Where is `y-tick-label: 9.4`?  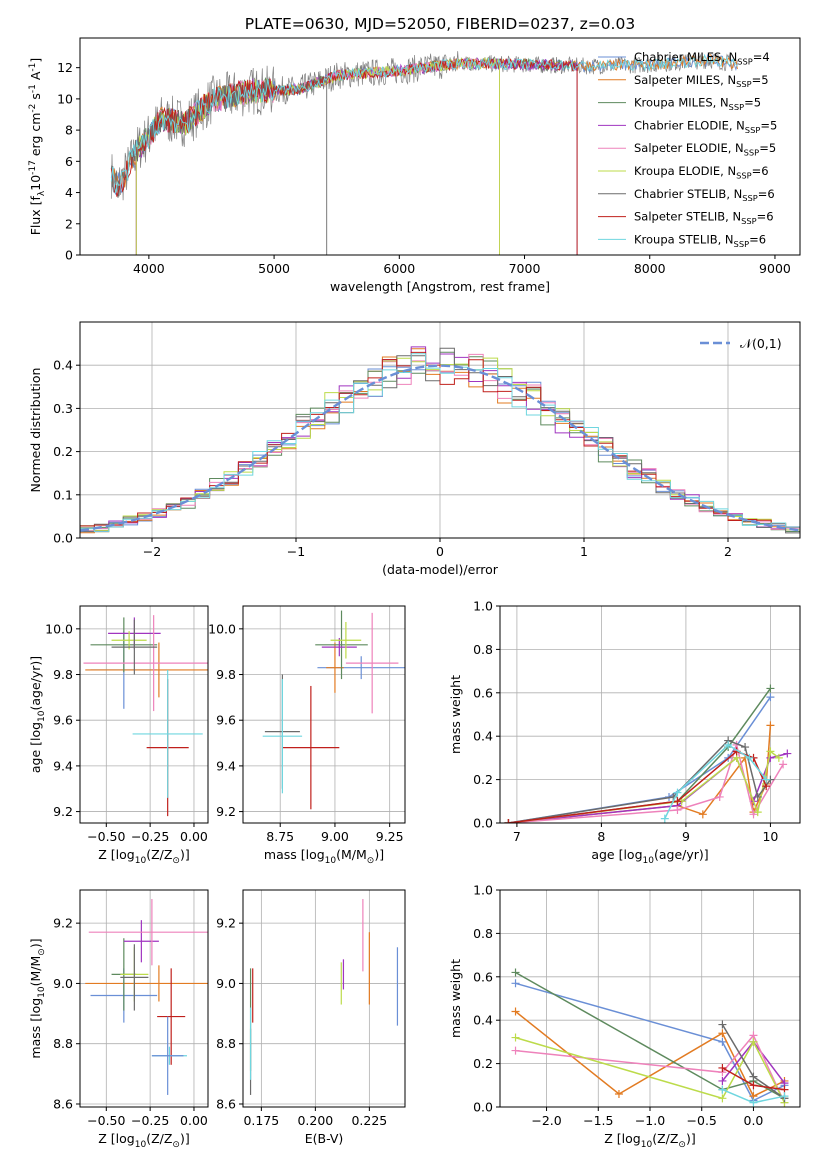 y-tick-label: 9.4 is located at coordinates (63, 765).